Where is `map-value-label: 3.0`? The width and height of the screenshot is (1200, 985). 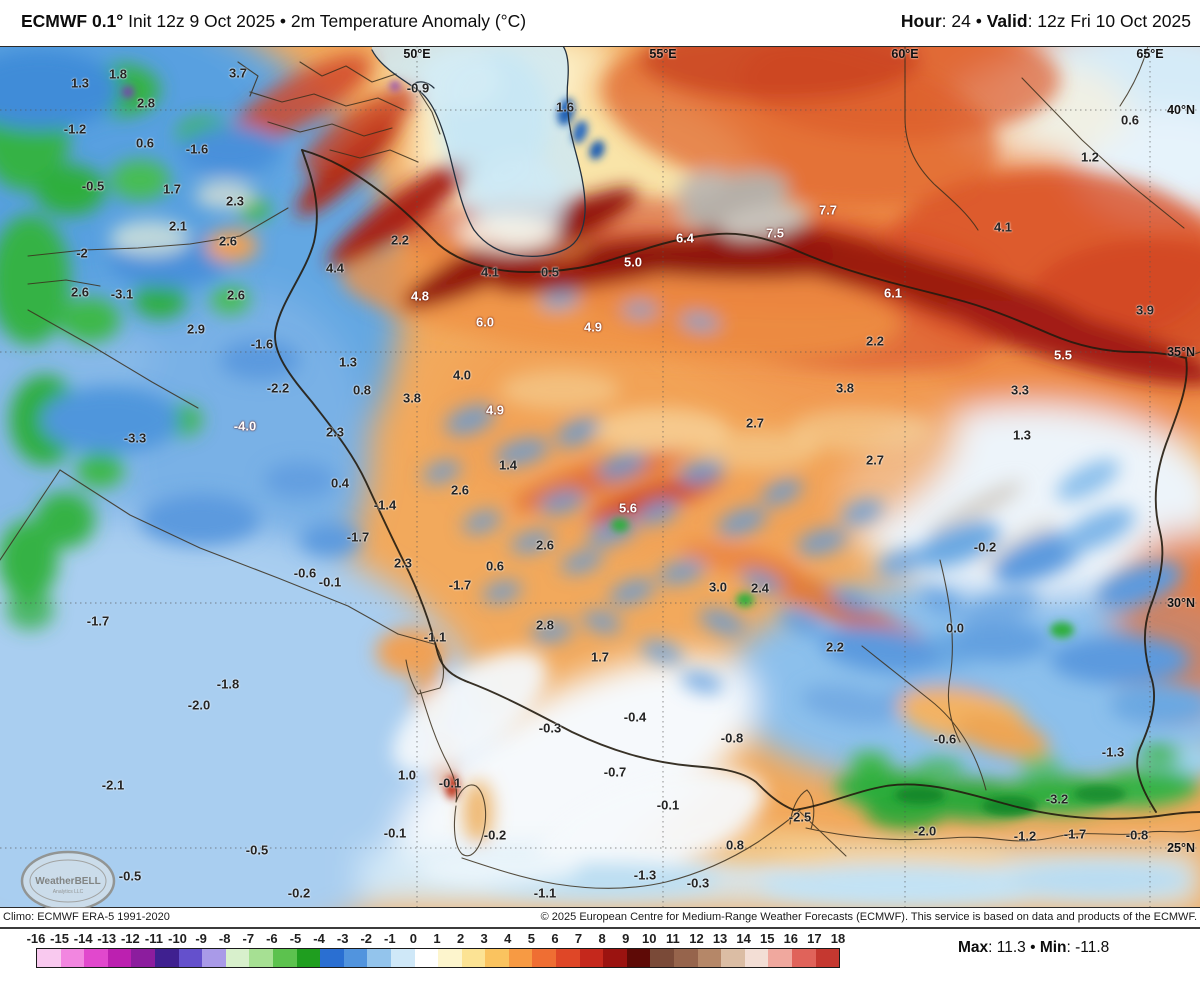
map-value-label: 3.0 is located at coordinates (718, 587).